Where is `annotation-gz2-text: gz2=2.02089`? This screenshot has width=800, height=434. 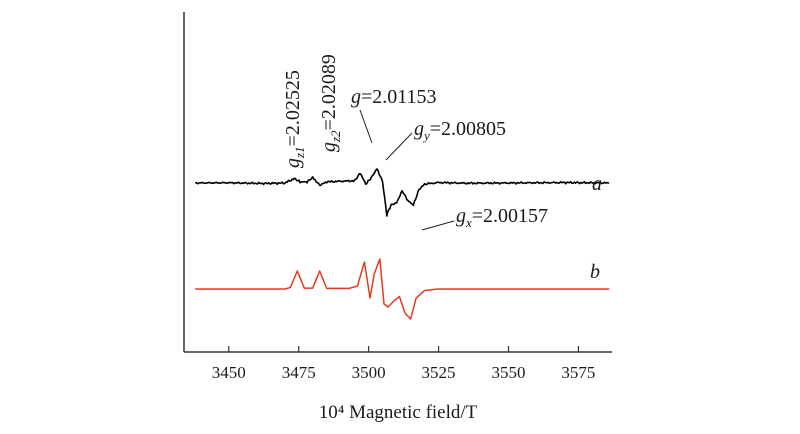 annotation-gz2-text: gz2=2.02089 is located at coordinates (330, 103).